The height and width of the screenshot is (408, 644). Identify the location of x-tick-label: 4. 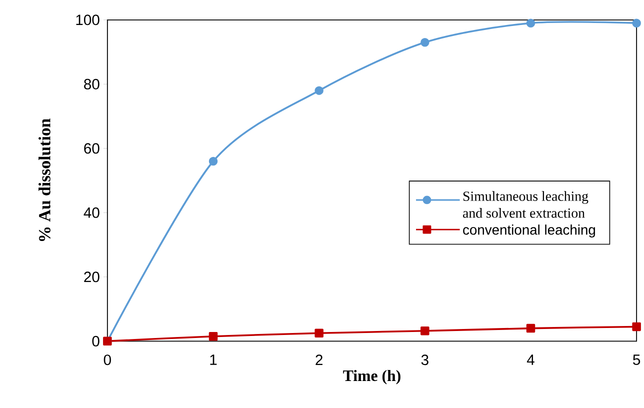
(530, 359).